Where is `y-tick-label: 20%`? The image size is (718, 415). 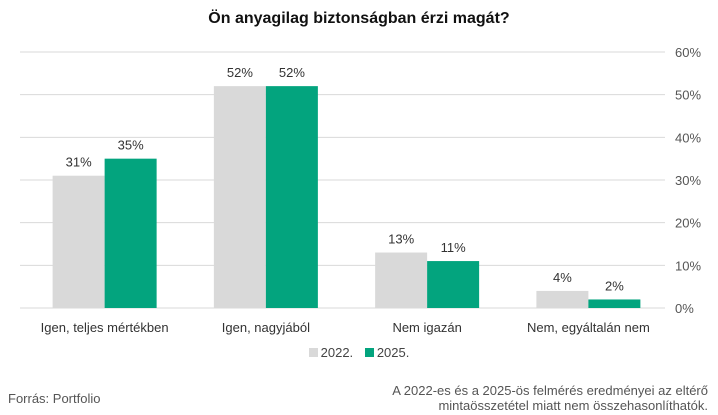
y-tick-label: 20% is located at coordinates (688, 223).